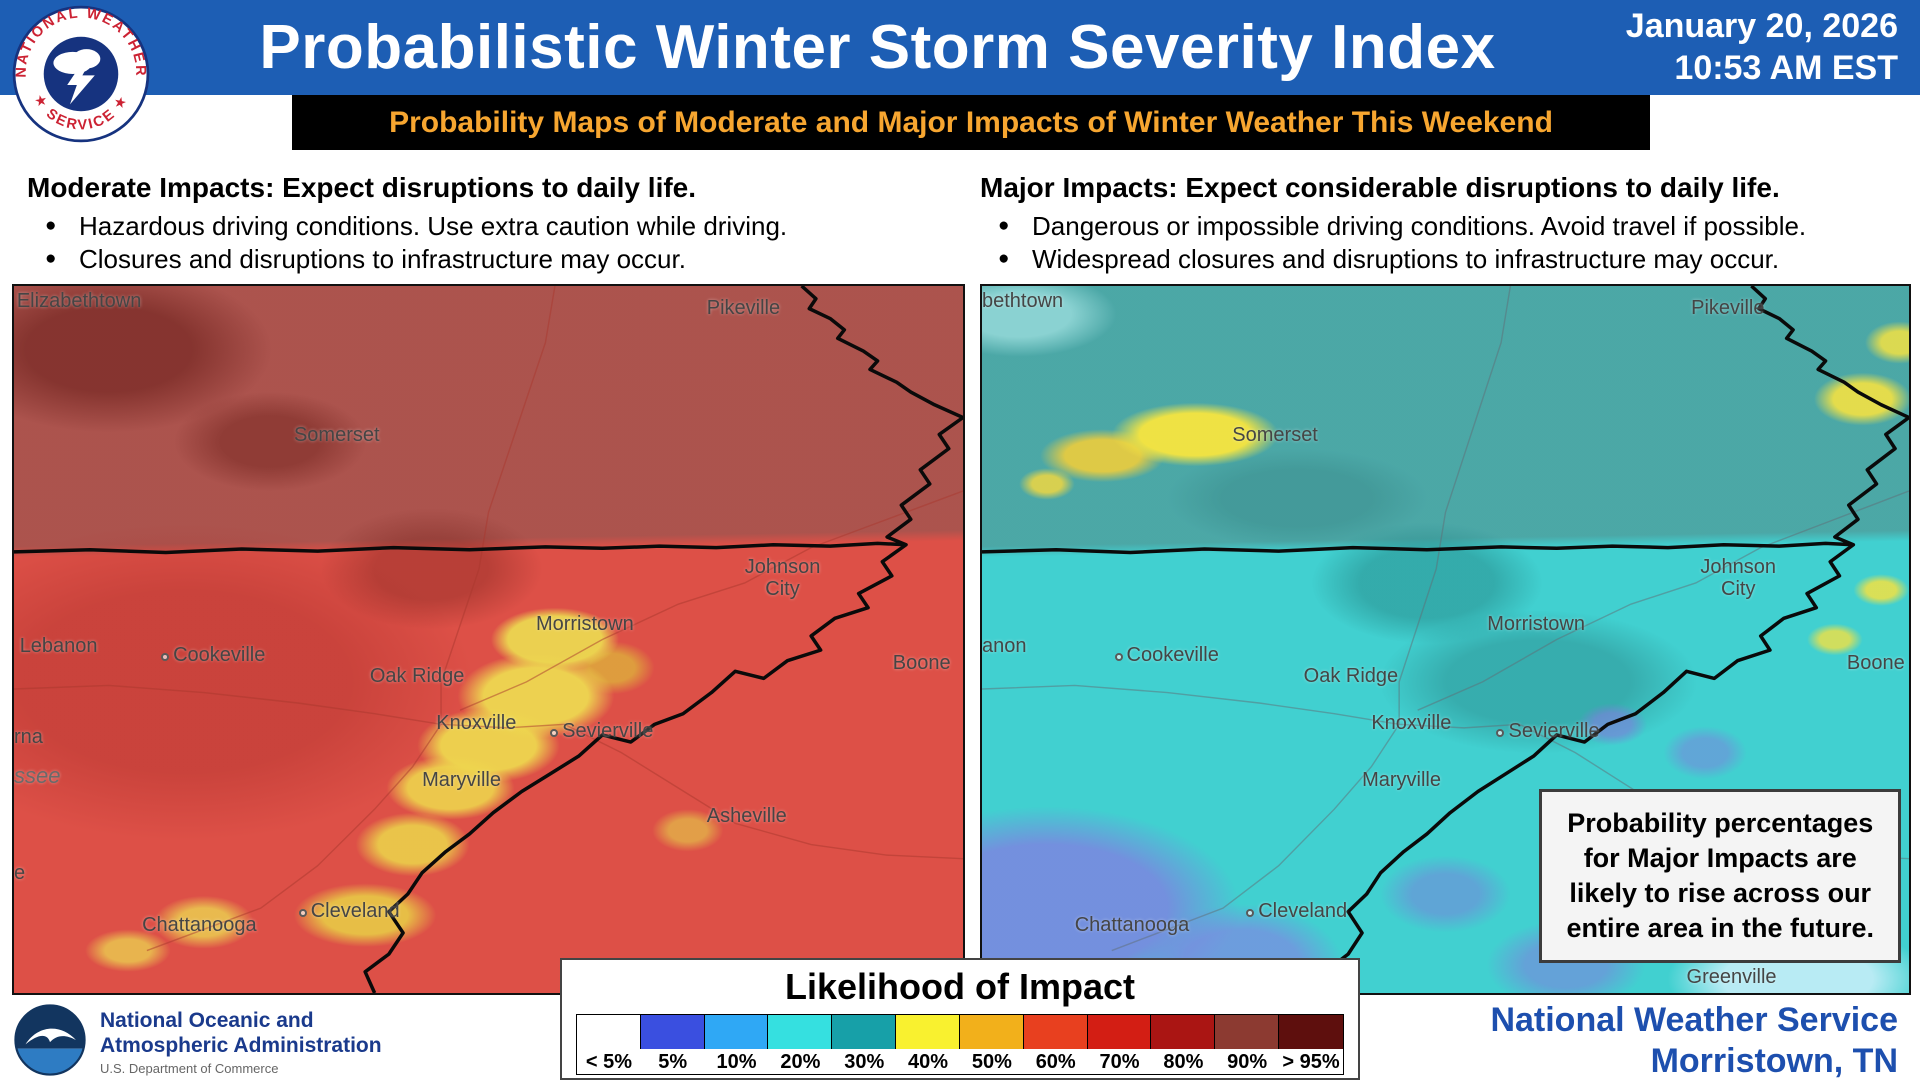  I want to click on legend-swatch-label: 70%, so click(1119, 1062).